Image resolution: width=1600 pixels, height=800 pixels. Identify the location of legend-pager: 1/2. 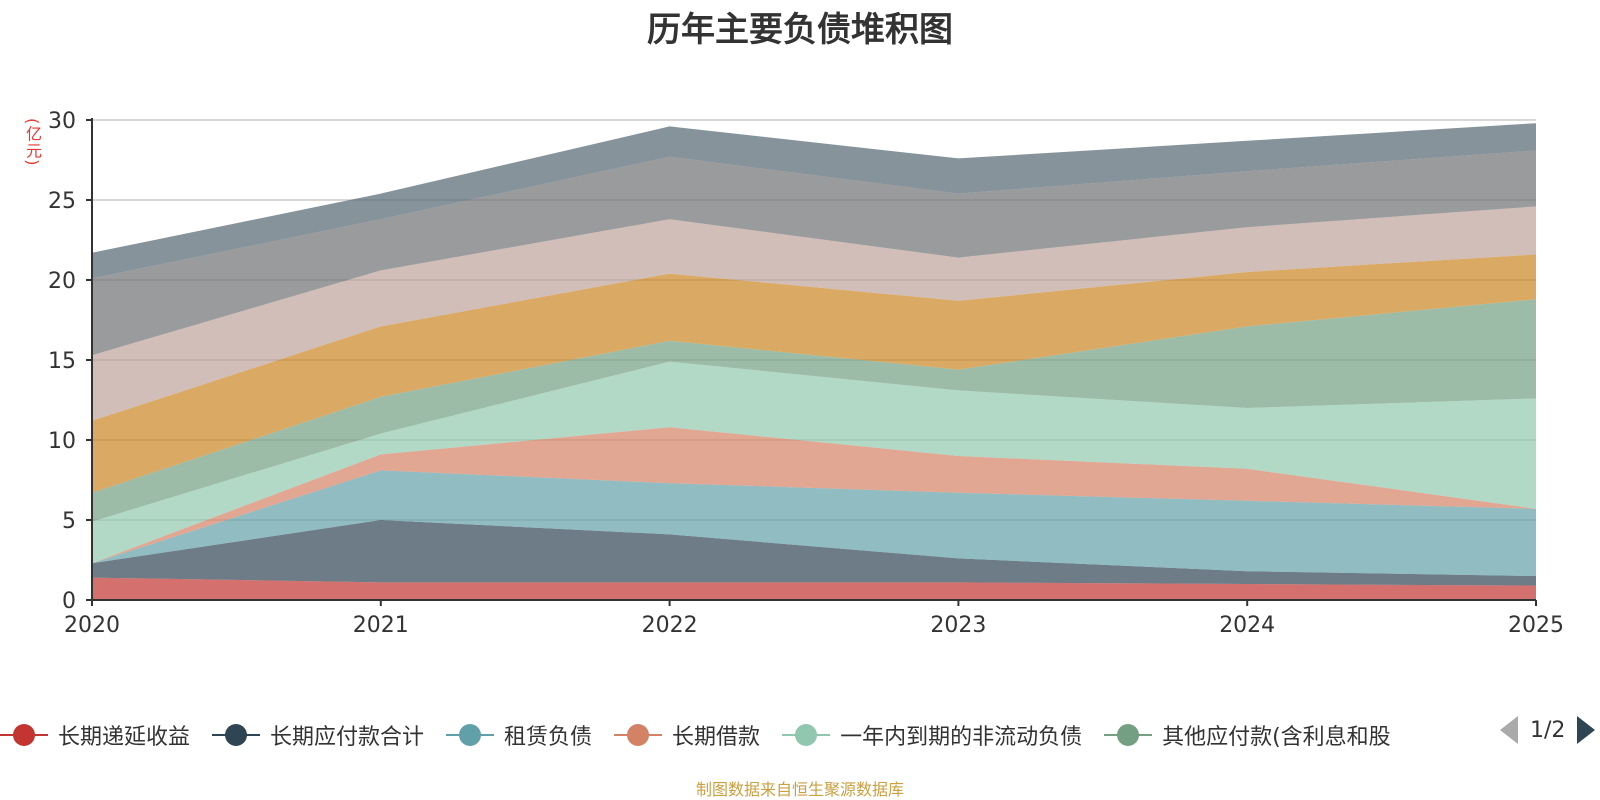
(1548, 730).